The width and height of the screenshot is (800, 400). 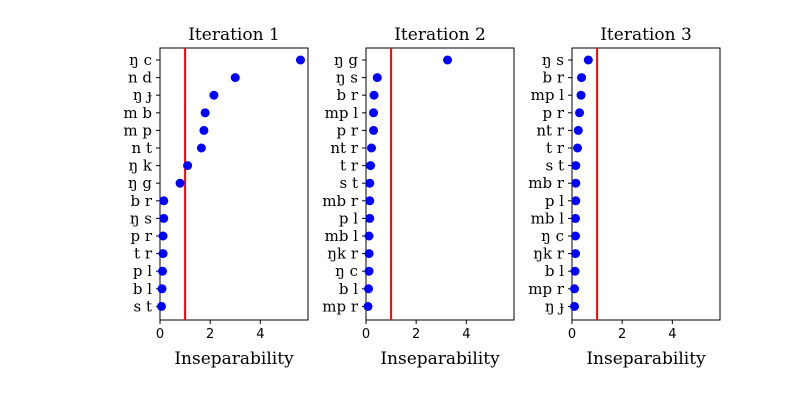 I want to click on y-tick-label: m p, so click(x=137, y=130).